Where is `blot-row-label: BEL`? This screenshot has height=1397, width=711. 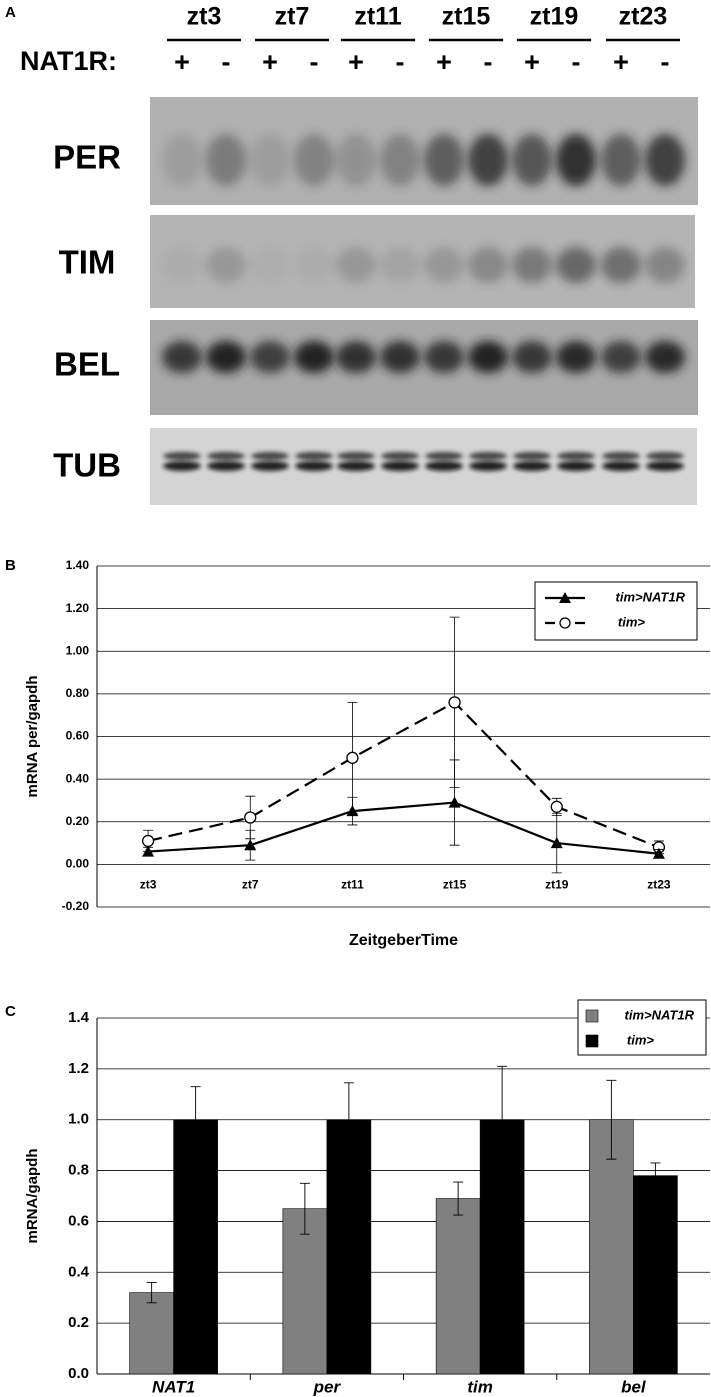 blot-row-label: BEL is located at coordinates (87, 364).